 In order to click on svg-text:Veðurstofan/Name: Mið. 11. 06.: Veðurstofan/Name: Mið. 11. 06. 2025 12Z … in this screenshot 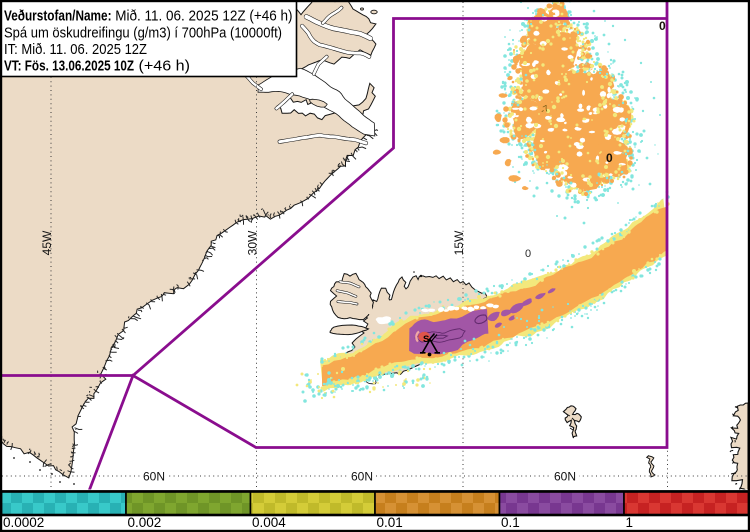, I will do `click(148, 16)`.